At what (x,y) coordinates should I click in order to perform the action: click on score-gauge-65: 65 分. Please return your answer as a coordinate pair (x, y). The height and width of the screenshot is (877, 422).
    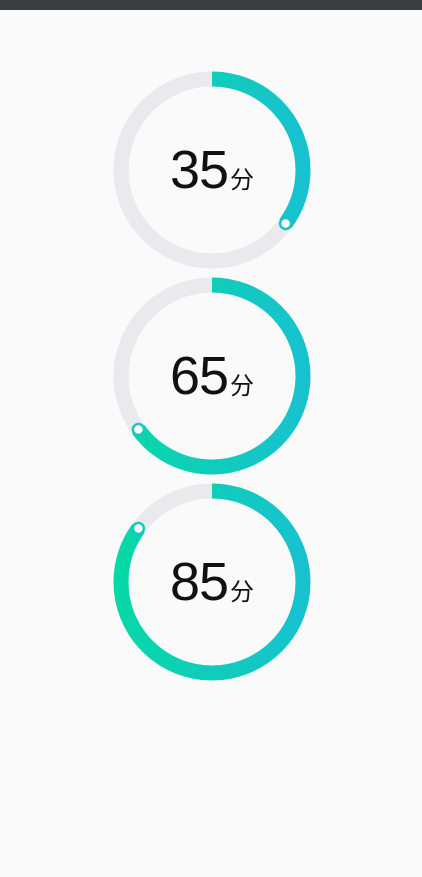
    Looking at the image, I should click on (212, 376).